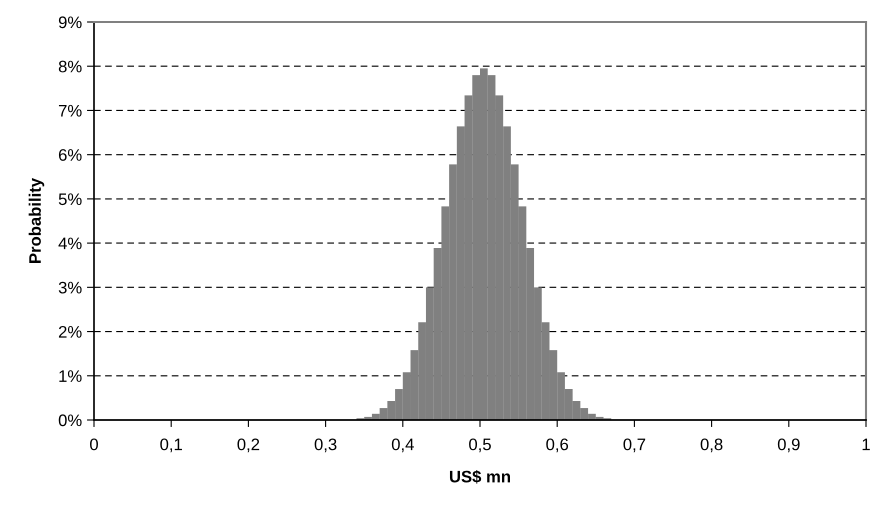 The width and height of the screenshot is (875, 508). What do you see at coordinates (711, 445) in the screenshot?
I see `x-tick-label: 0,8` at bounding box center [711, 445].